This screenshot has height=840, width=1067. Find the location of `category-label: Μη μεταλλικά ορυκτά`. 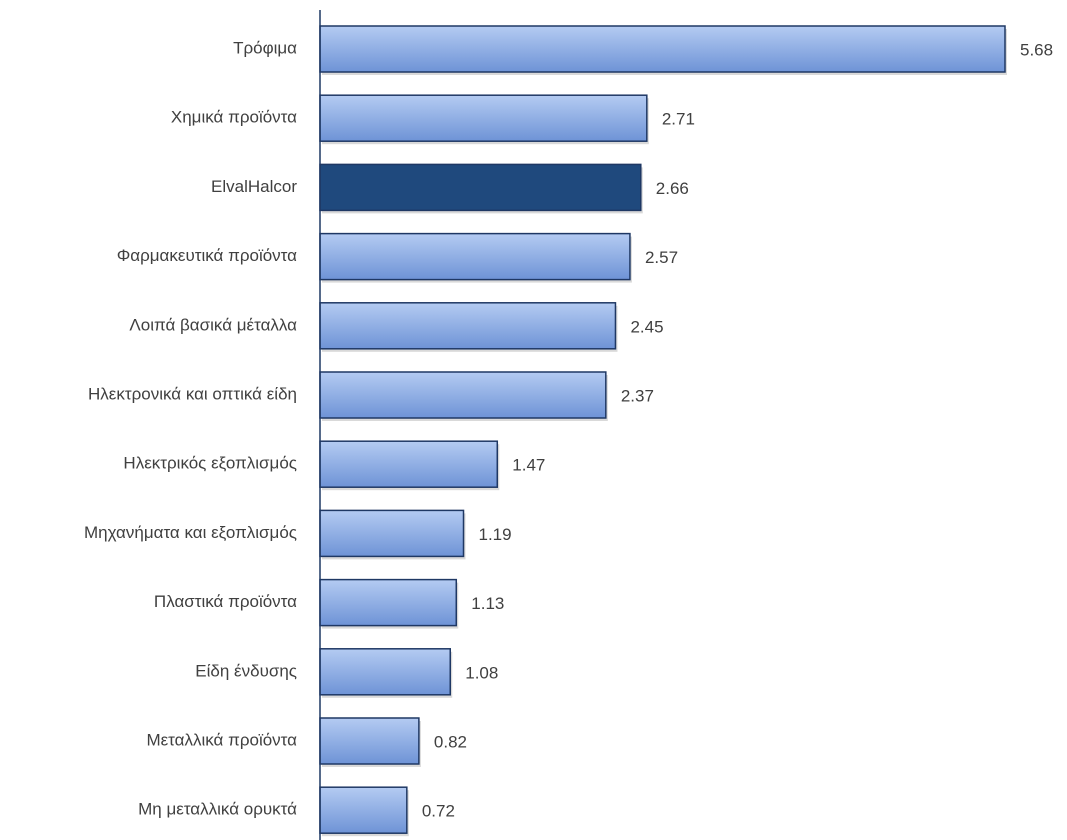

category-label: Μη μεταλλικά ορυκτά is located at coordinates (217, 809).